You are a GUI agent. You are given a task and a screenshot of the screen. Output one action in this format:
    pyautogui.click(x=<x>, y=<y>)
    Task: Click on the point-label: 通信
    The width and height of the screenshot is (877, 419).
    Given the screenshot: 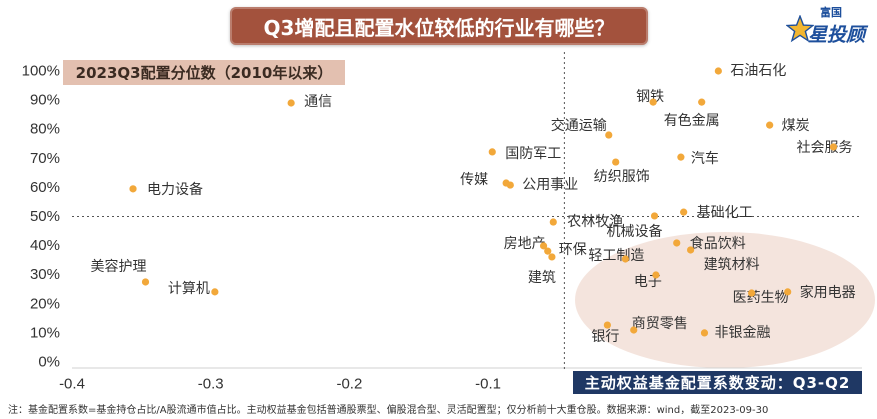 What is the action you would take?
    pyautogui.click(x=318, y=102)
    